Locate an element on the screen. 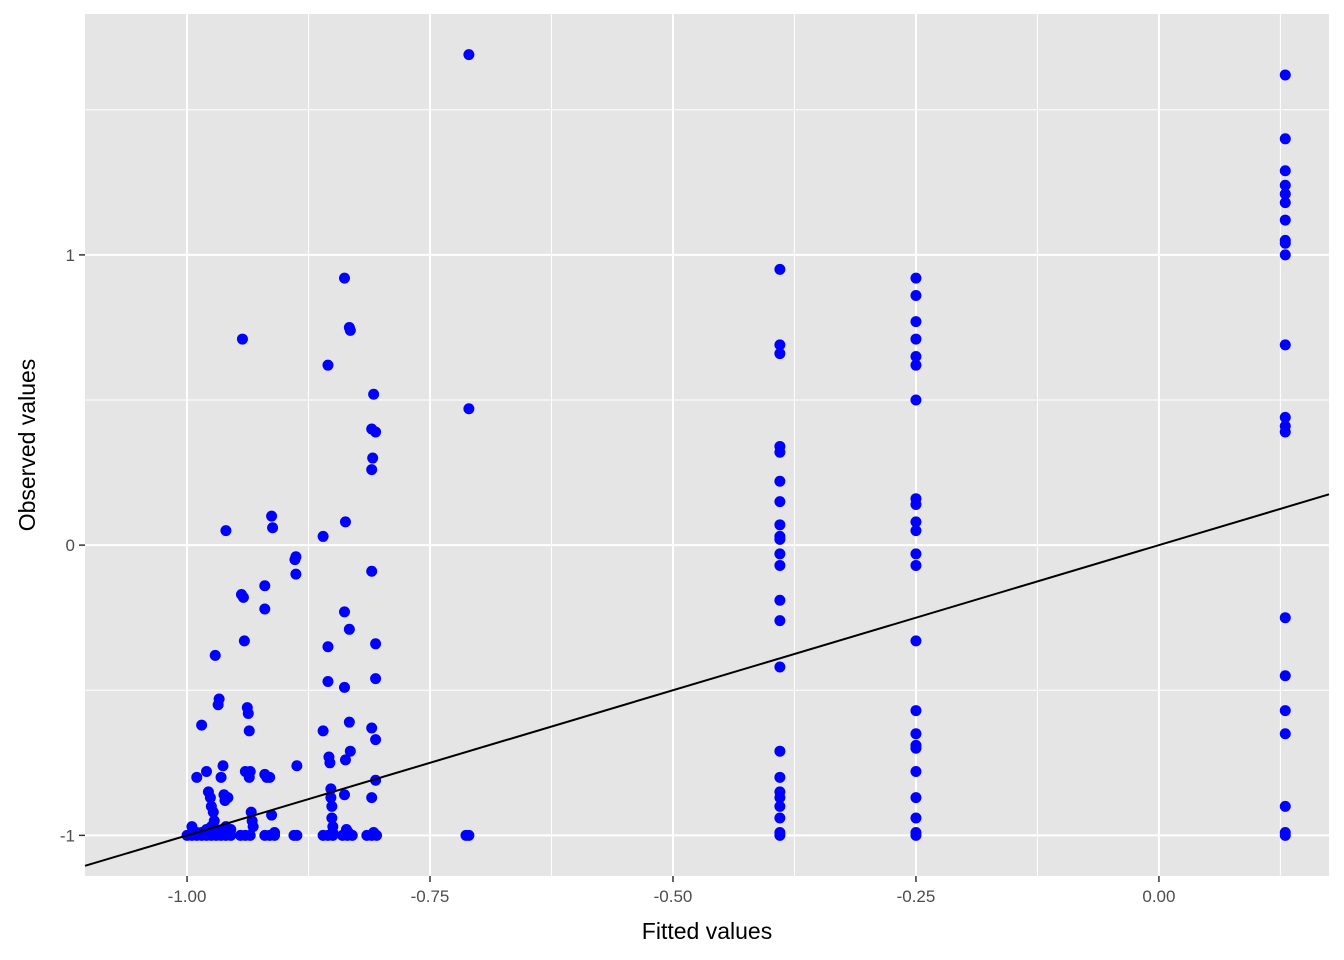  x-axis-ticks: -1.00 -0.75 -0.50 -0.25 0.00 is located at coordinates (671, 891).